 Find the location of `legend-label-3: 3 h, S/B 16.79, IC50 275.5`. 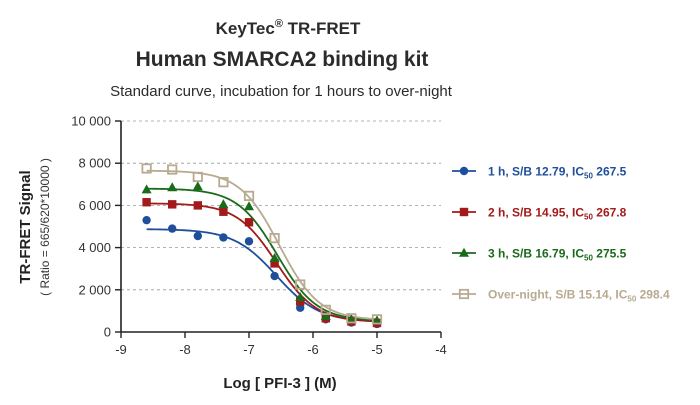

legend-label-3: 3 h, S/B 16.79, IC50 275.5 is located at coordinates (557, 255).